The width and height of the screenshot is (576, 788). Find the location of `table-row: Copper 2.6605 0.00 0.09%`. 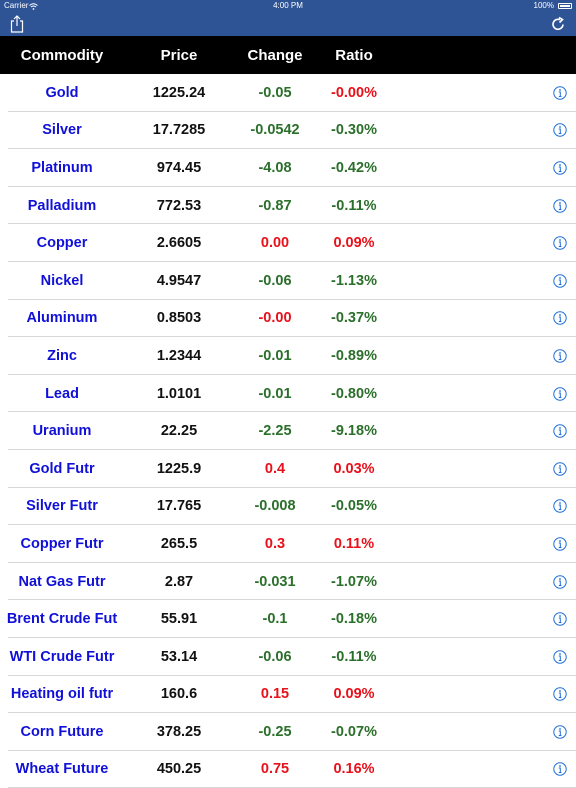

table-row: Copper 2.6605 0.00 0.09% is located at coordinates (288, 243).